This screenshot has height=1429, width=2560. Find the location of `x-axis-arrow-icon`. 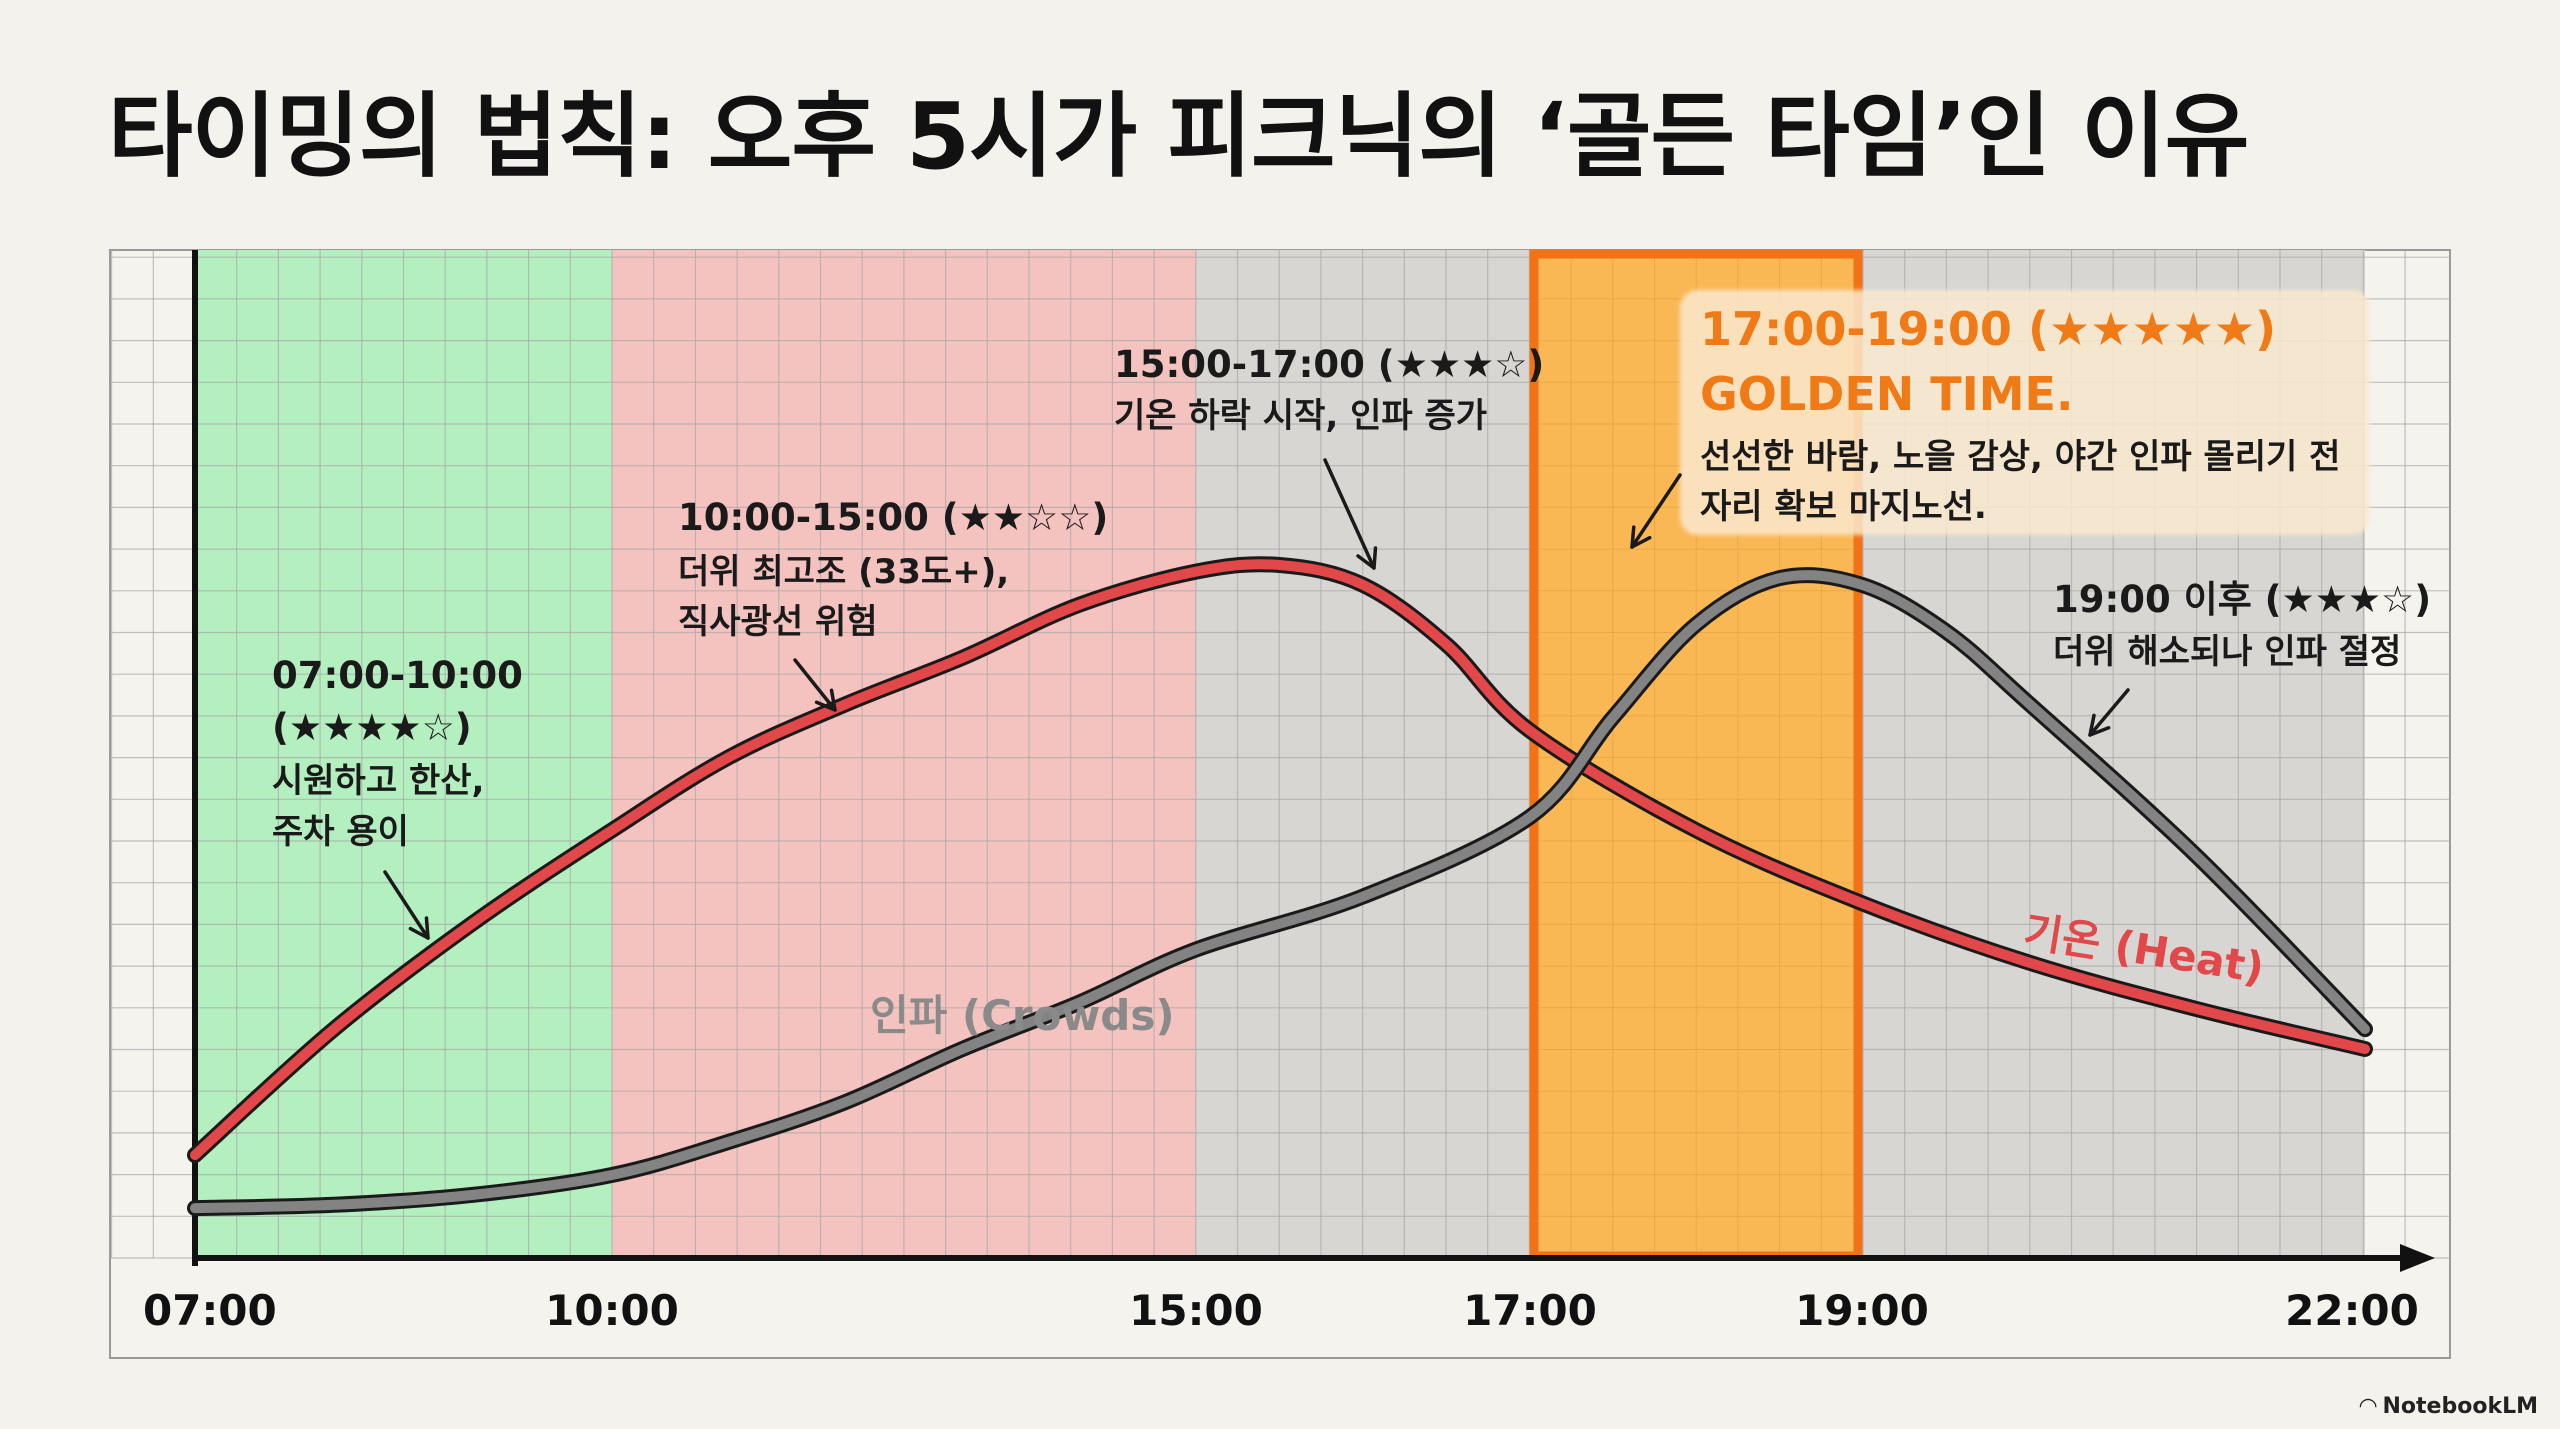

x-axis-arrow-icon is located at coordinates (2417, 1258).